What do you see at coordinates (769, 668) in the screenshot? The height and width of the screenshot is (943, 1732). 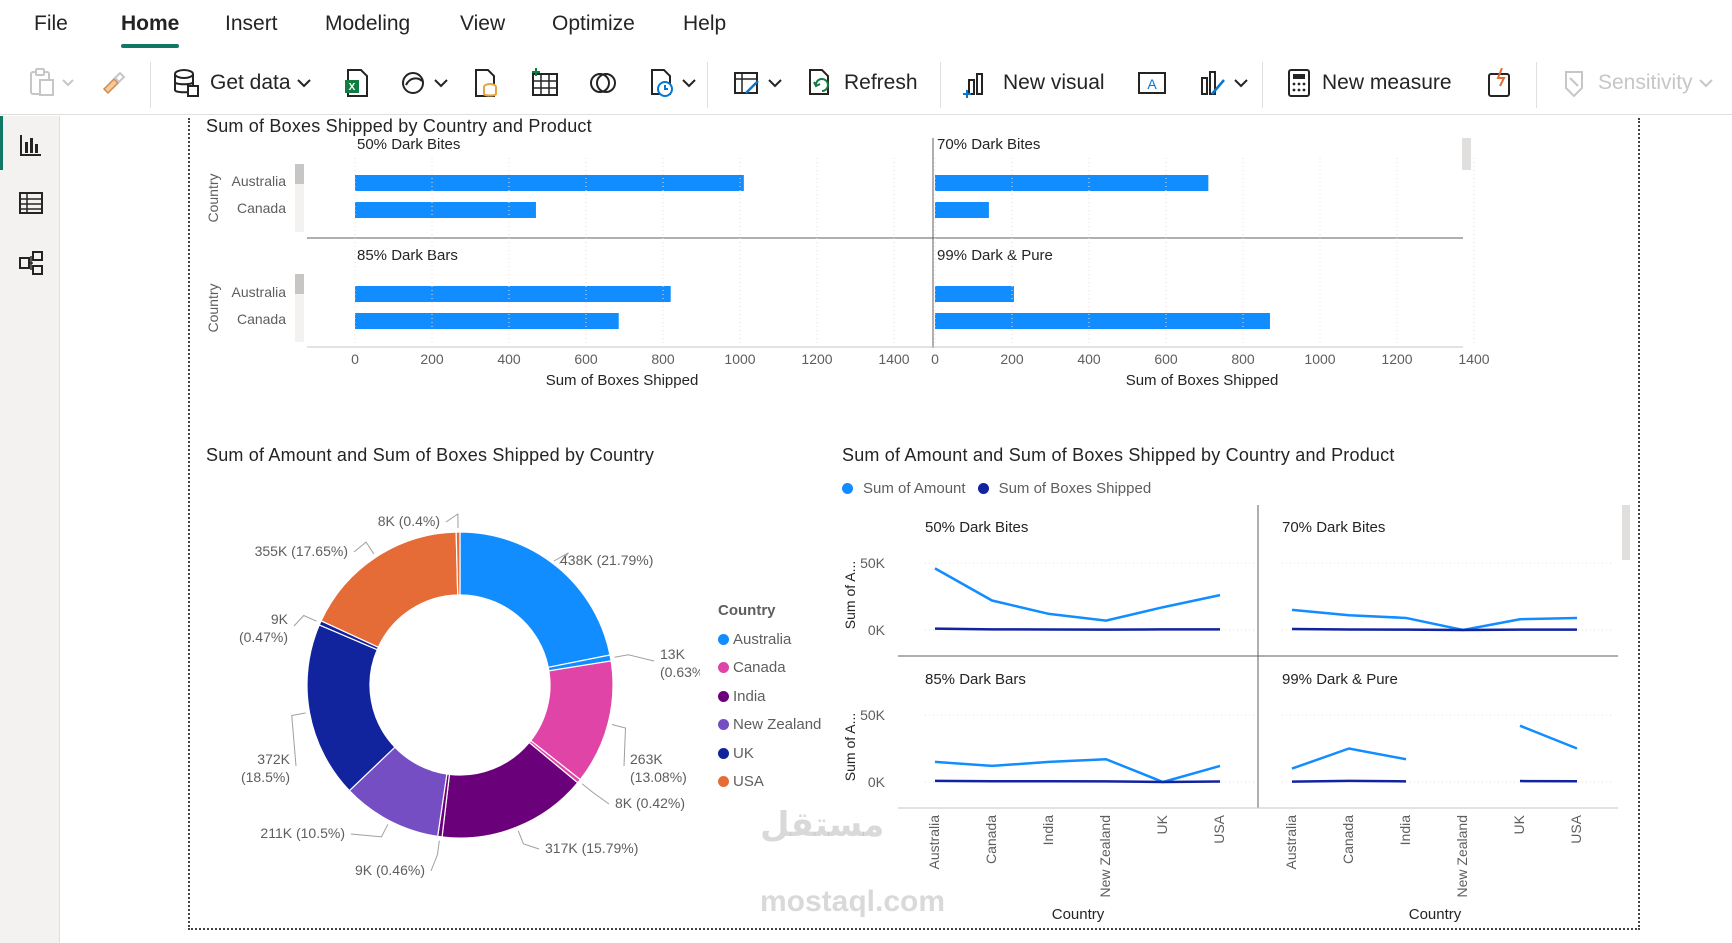 I see `legend-item: Canada` at bounding box center [769, 668].